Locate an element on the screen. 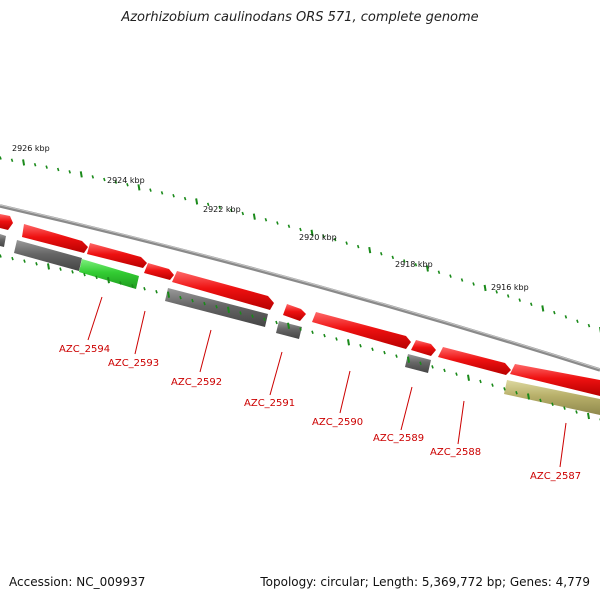 This screenshot has width=600, height=600. gene-label: AZC_2590 is located at coordinates (337, 422).